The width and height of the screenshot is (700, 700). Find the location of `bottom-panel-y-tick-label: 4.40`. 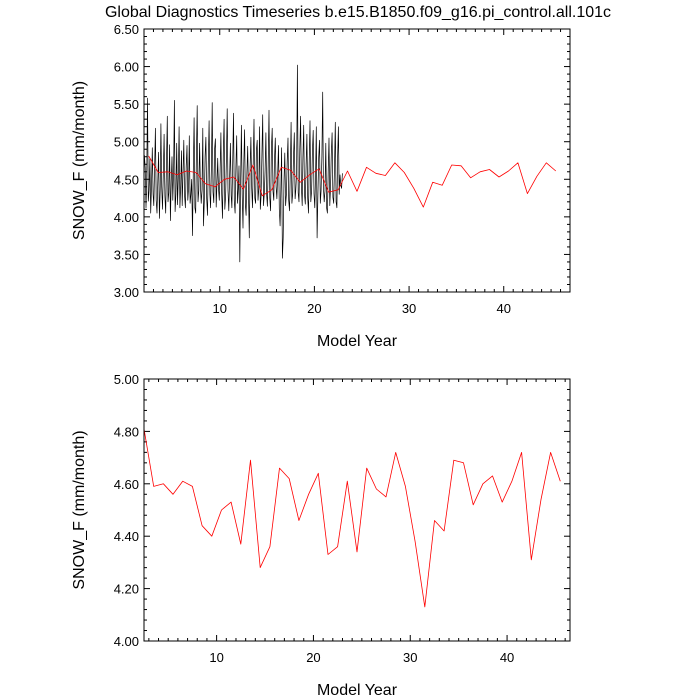

bottom-panel-y-tick-label: 4.40 is located at coordinates (126, 536).